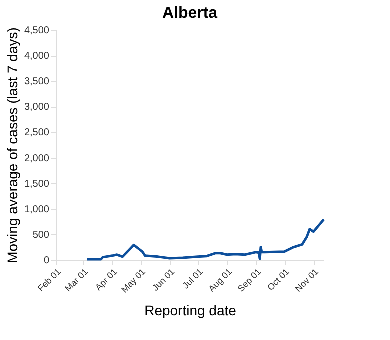 The height and width of the screenshot is (340, 390). Describe the element at coordinates (190, 13) in the screenshot. I see `chart-title: Alberta` at that location.